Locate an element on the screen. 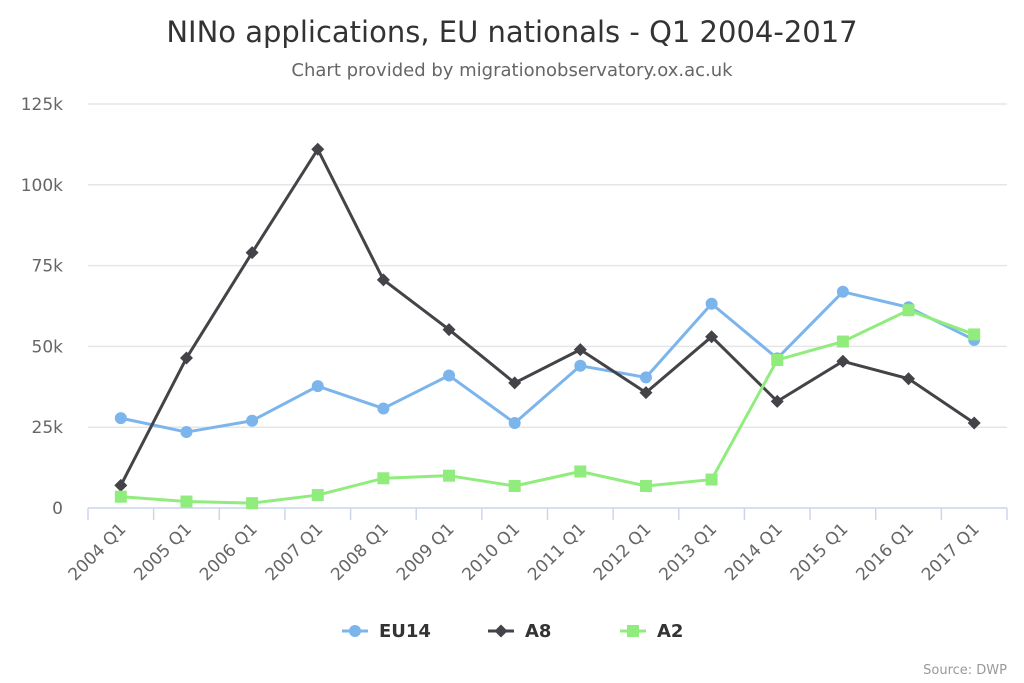 The width and height of the screenshot is (1024, 683). x-tick-label: 2009 Q1 is located at coordinates (426, 552).